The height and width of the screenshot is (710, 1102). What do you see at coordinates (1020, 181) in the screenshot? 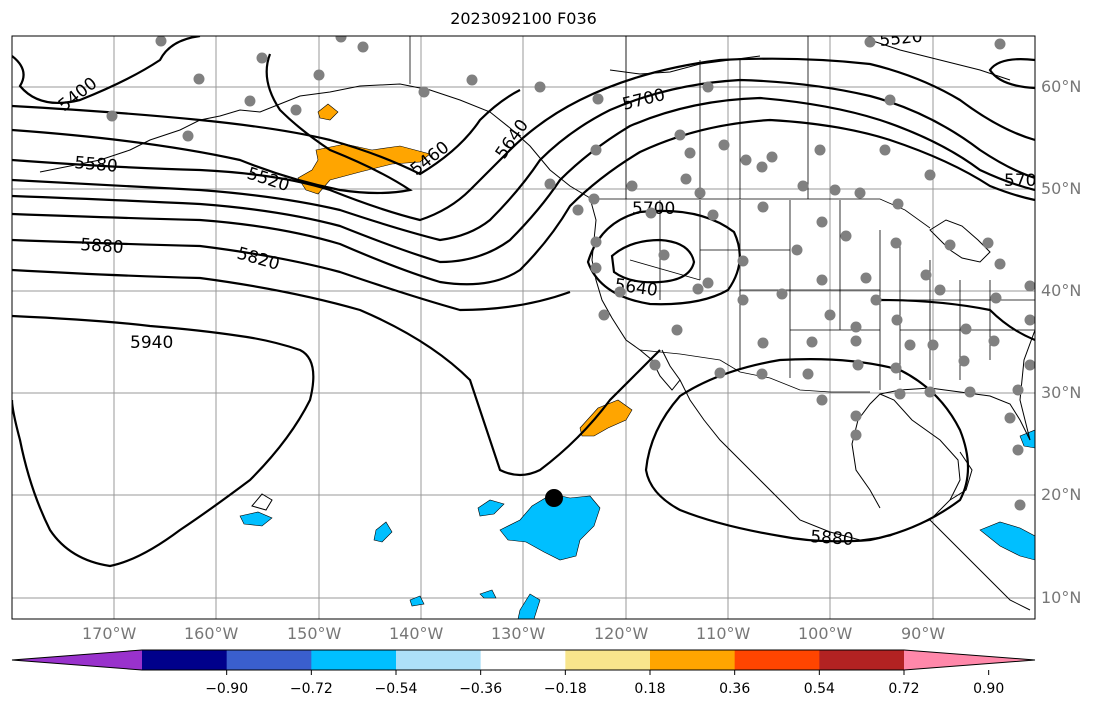
I see `contour-label: 570` at bounding box center [1020, 181].